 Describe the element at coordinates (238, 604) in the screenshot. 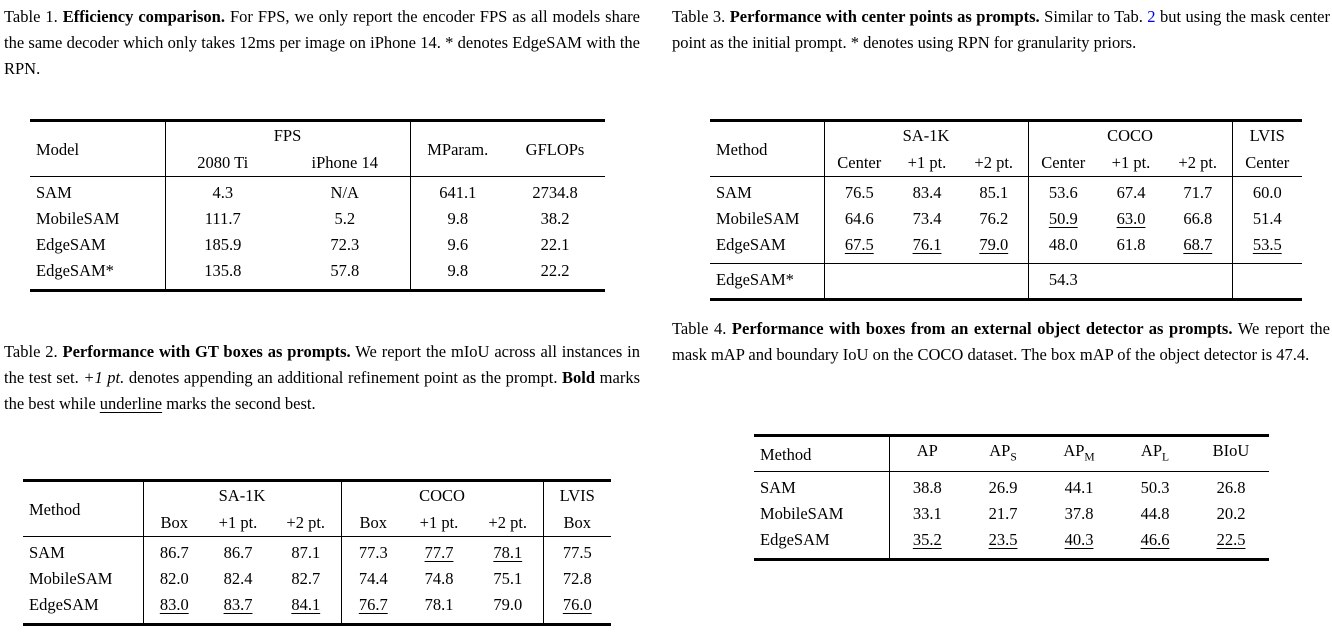

I see `table-cell: 83.7` at that location.